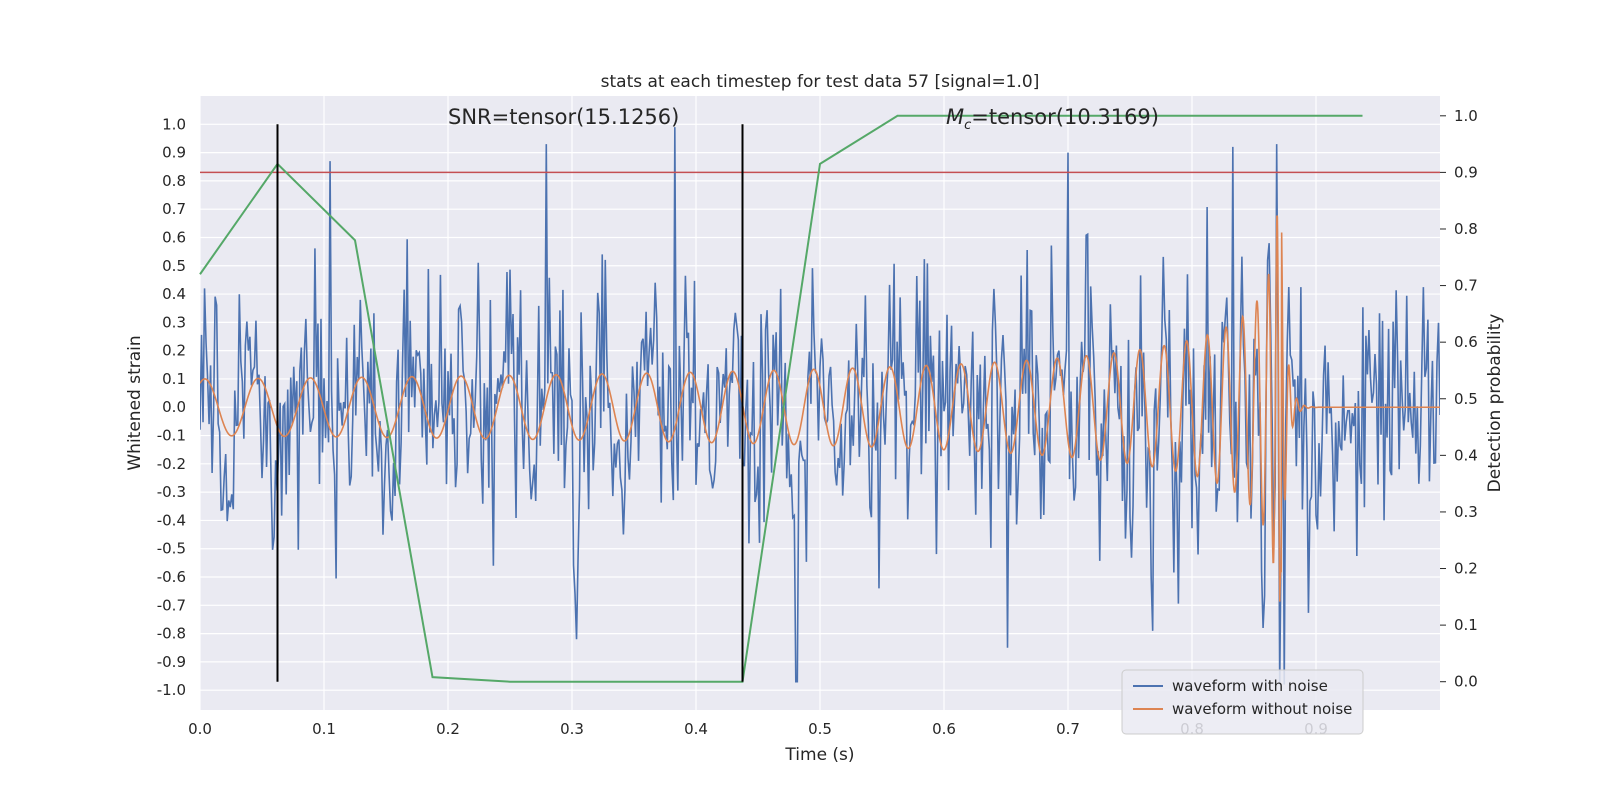 The height and width of the screenshot is (800, 1600). Describe the element at coordinates (563, 117) in the screenshot. I see `snr-annotation: SNR=tensor(15.1256)` at that location.